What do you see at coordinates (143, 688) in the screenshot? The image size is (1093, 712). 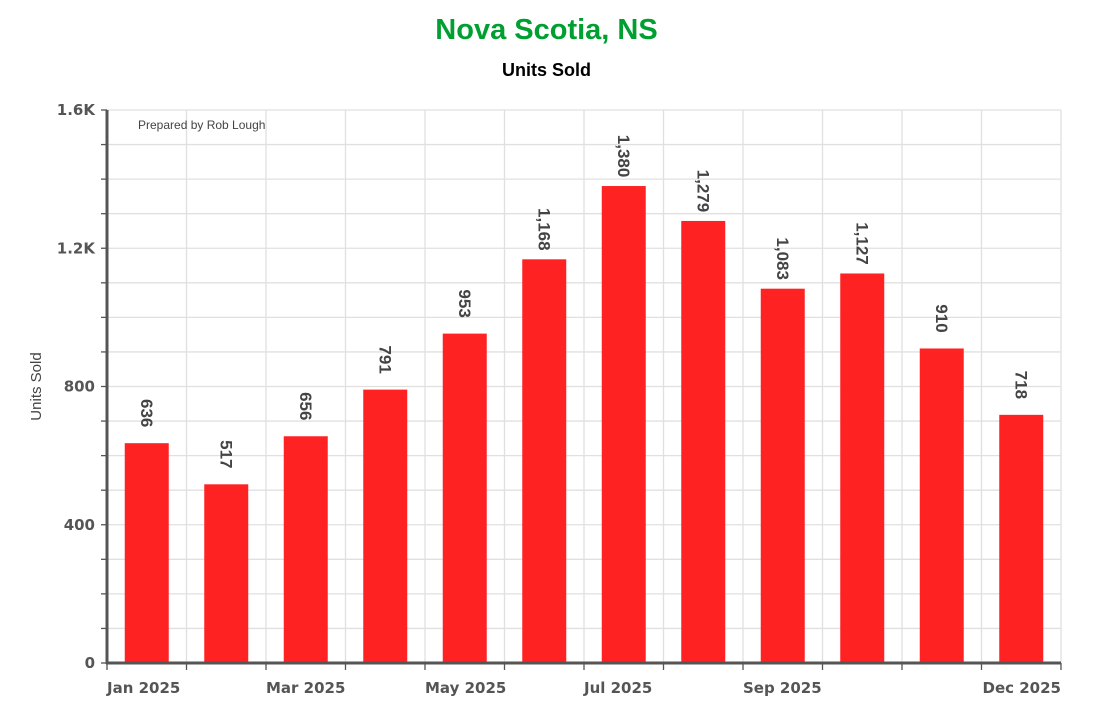 I see `x-tick-label: Jan 2025` at bounding box center [143, 688].